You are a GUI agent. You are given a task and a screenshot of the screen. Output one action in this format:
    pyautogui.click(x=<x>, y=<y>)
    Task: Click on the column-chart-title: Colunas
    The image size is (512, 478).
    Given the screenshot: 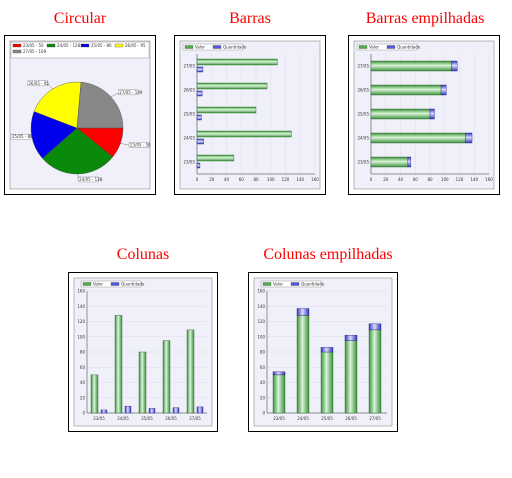 What is the action you would take?
    pyautogui.click(x=143, y=254)
    